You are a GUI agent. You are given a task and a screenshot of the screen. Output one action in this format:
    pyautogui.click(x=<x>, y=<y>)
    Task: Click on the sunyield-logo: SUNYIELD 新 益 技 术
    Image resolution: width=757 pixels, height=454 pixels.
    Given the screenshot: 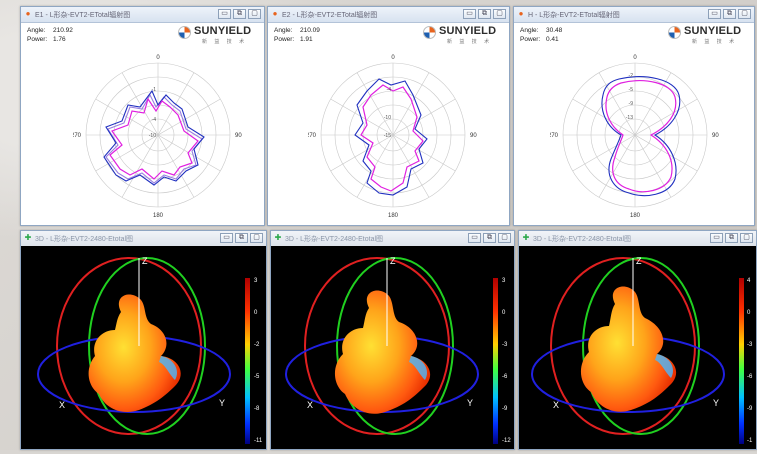 What is the action you would take?
    pyautogui.click(x=218, y=35)
    